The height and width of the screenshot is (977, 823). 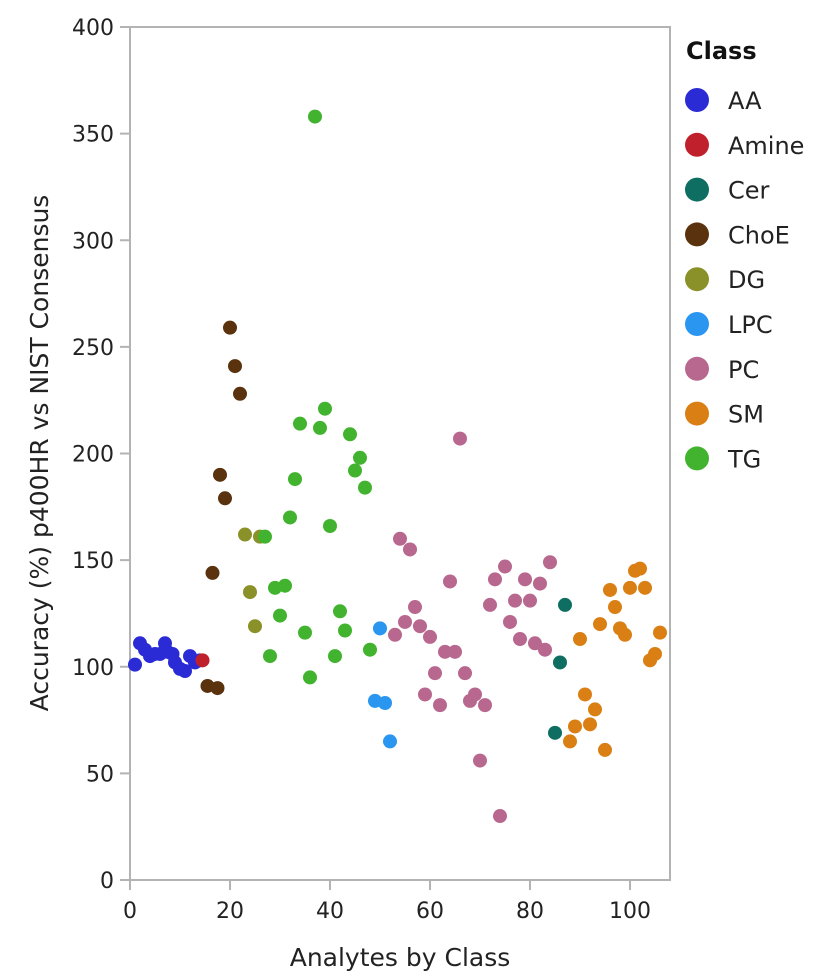 What do you see at coordinates (746, 415) in the screenshot?
I see `legend-label-sm: SM` at bounding box center [746, 415].